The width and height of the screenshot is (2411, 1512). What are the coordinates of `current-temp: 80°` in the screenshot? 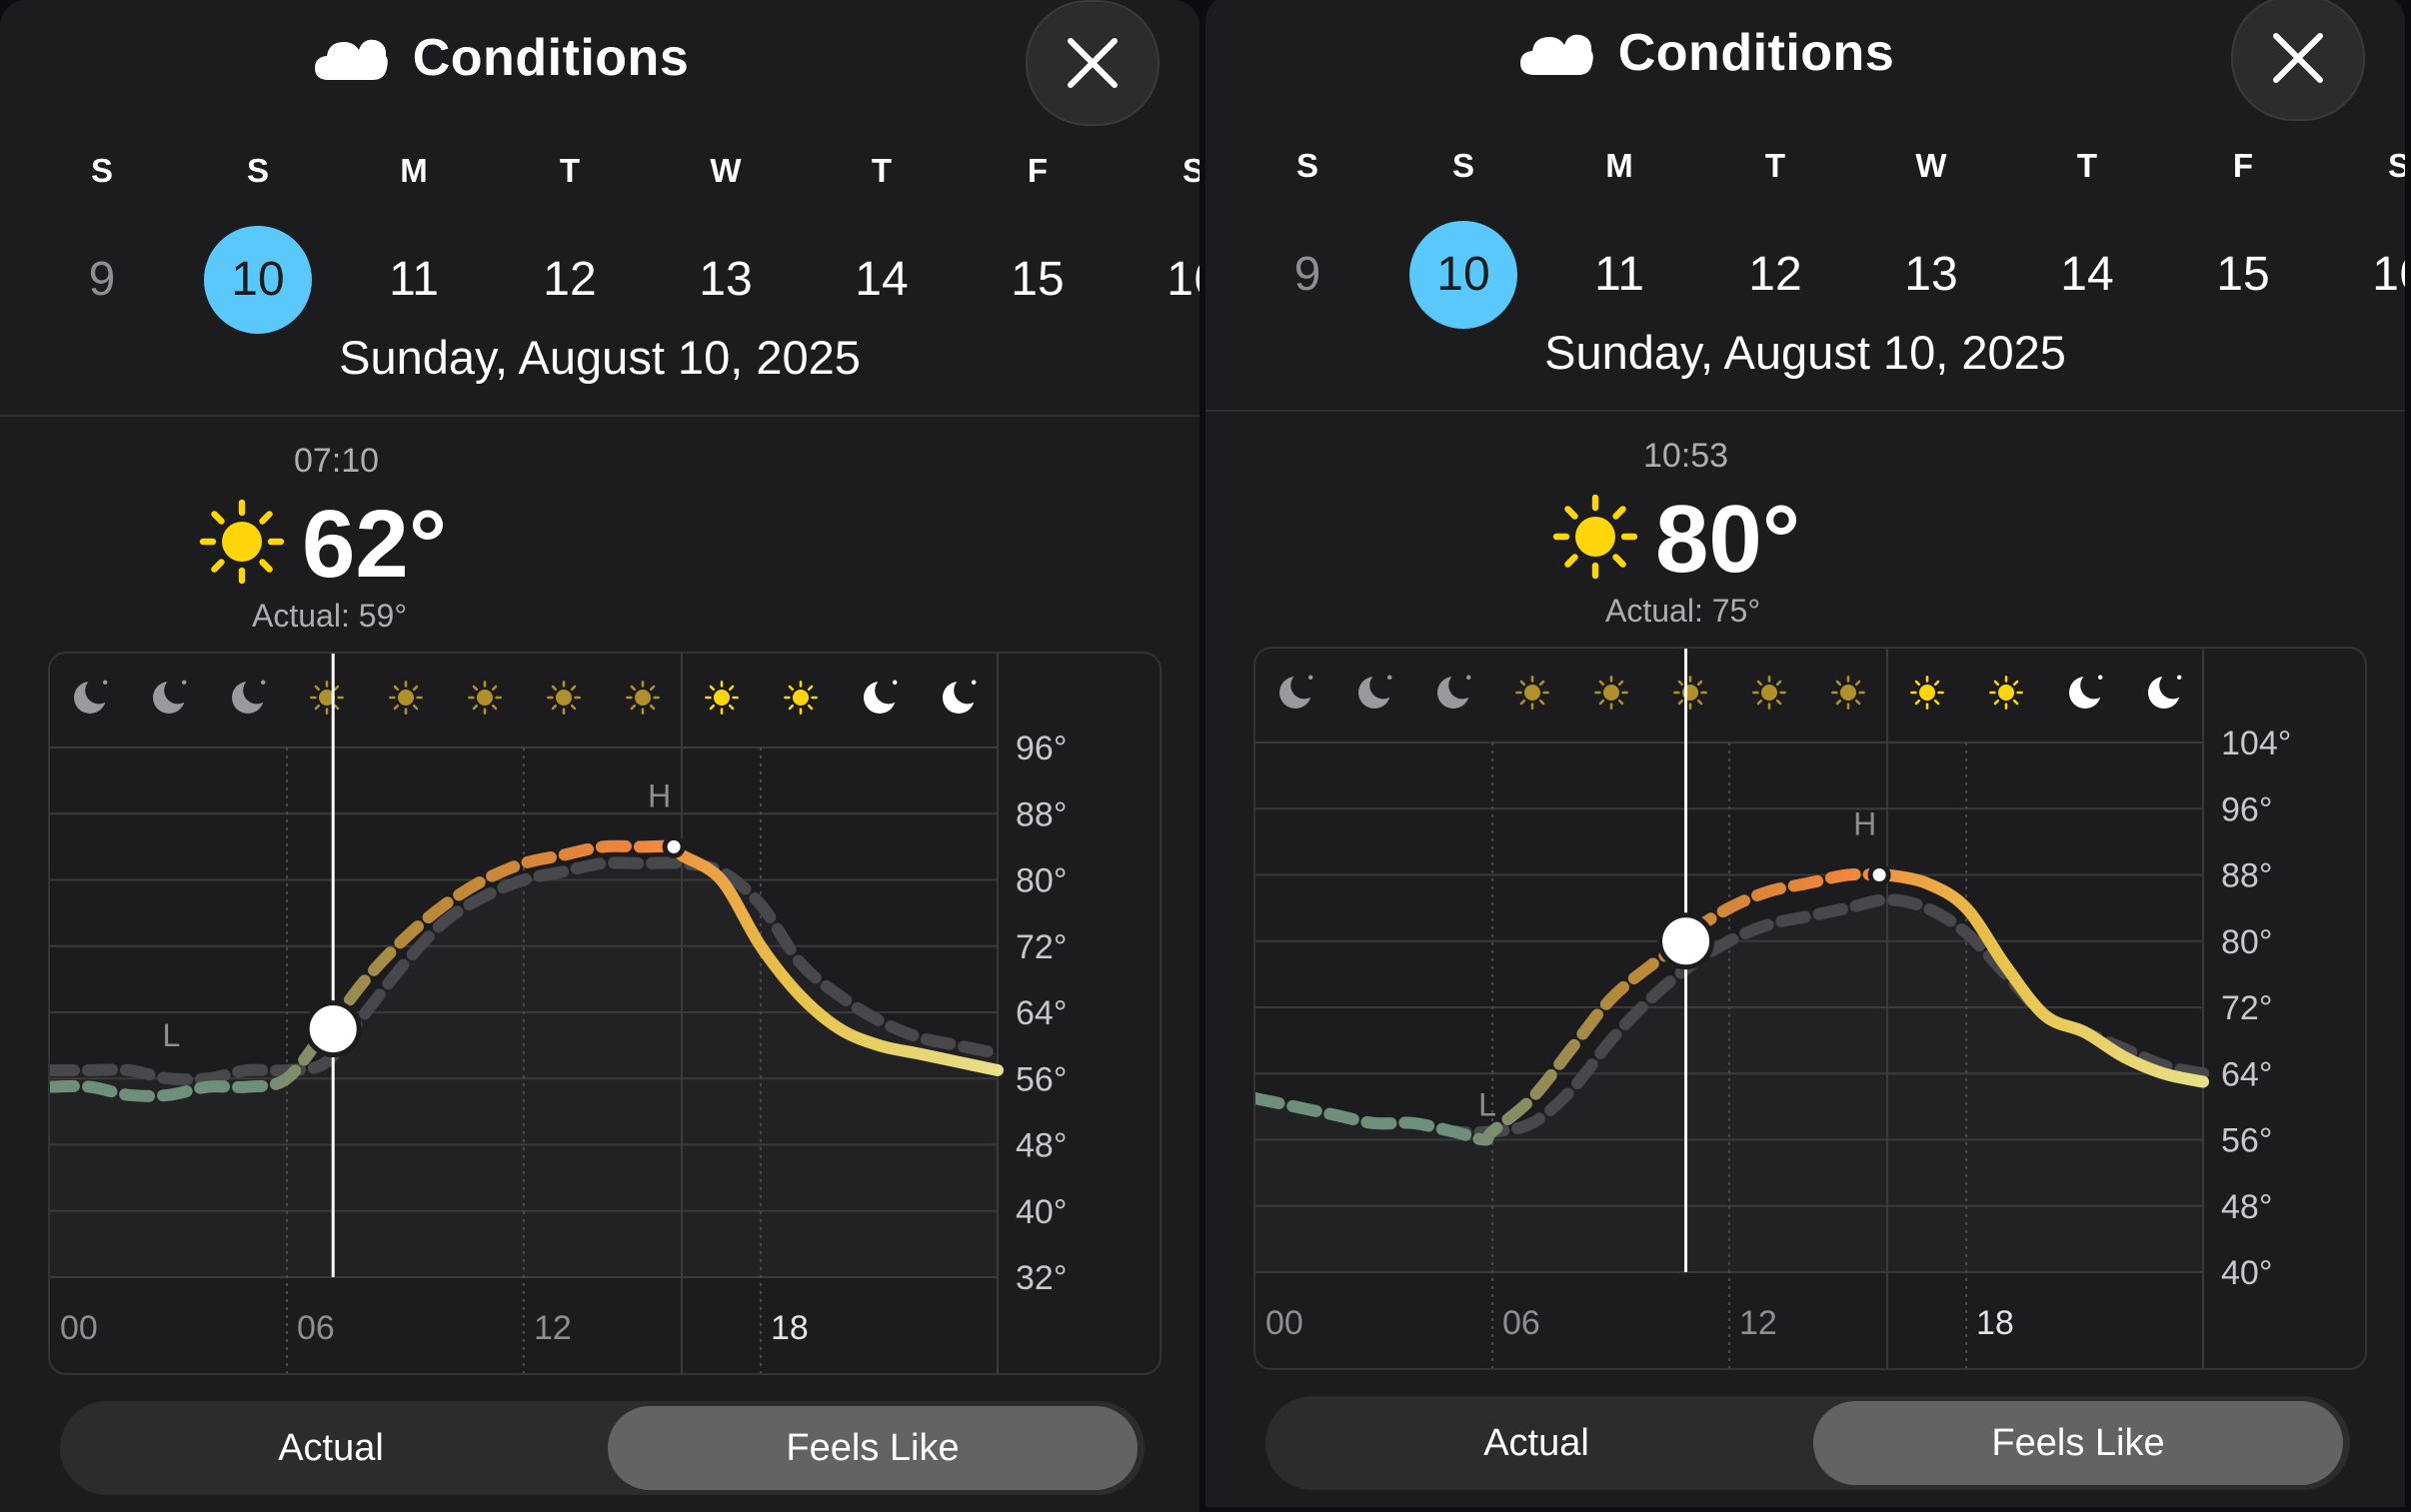 It's located at (1728, 539).